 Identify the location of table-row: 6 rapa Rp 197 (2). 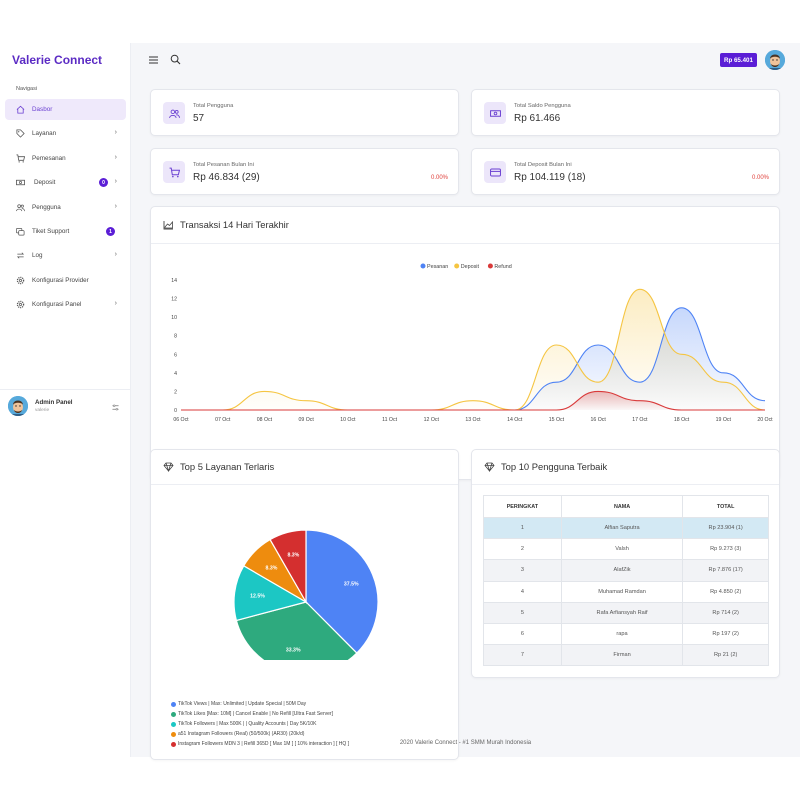
(626, 634).